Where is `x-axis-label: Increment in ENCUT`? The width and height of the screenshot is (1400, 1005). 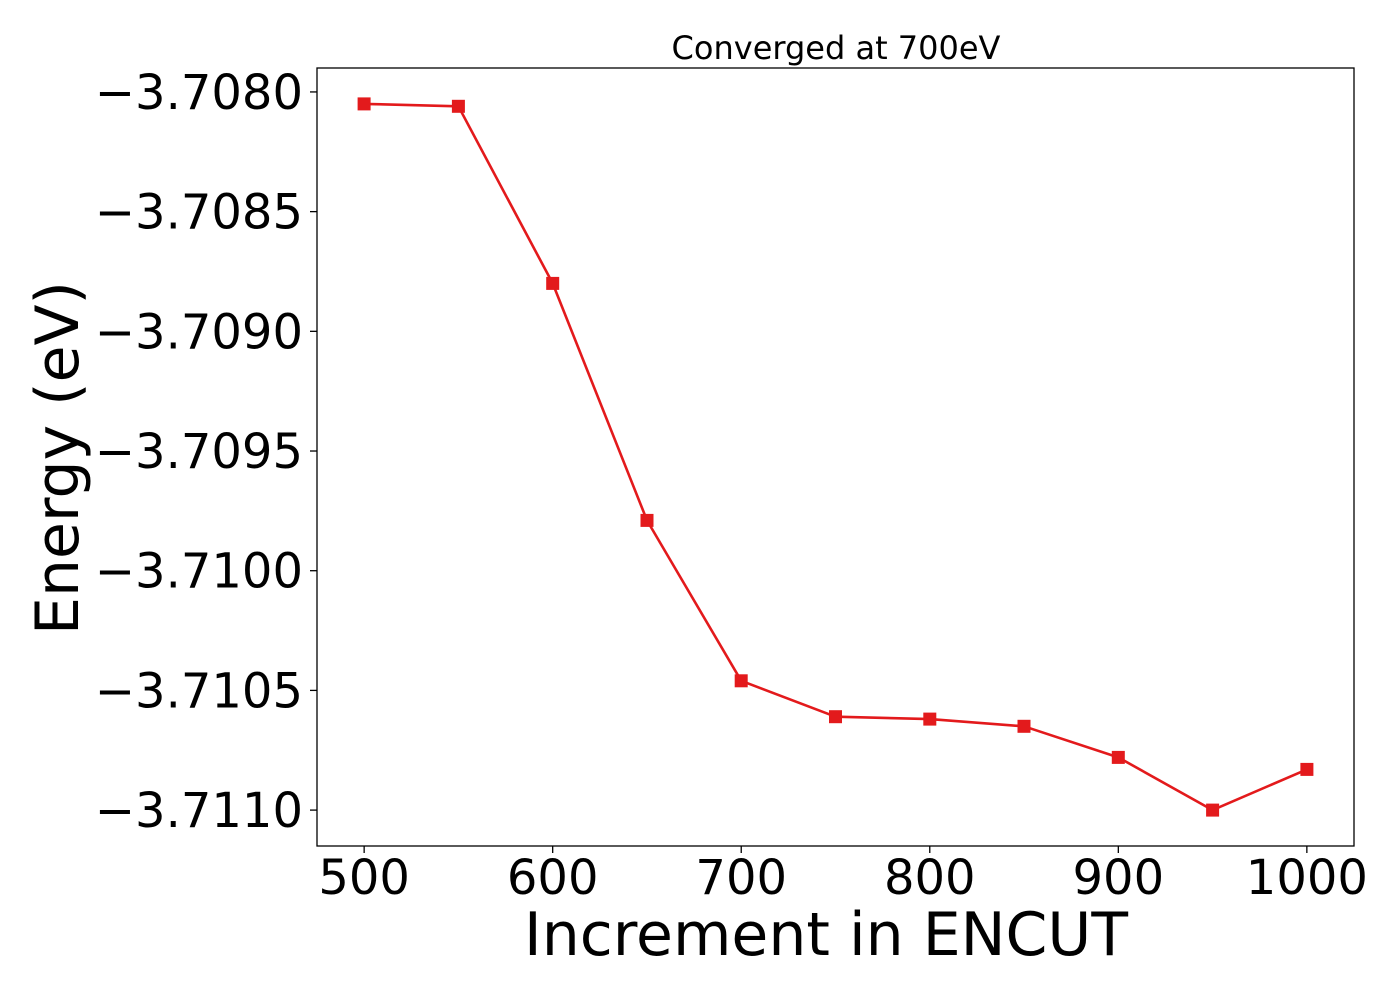 x-axis-label: Increment in ENCUT is located at coordinates (826, 935).